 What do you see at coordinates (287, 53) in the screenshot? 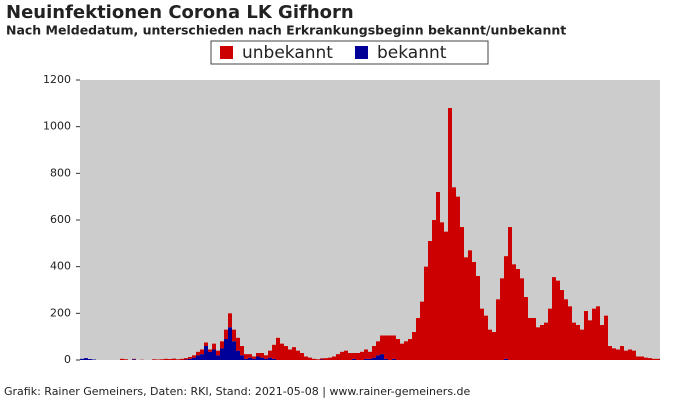
I see `legend-label: unbekannt` at bounding box center [287, 53].